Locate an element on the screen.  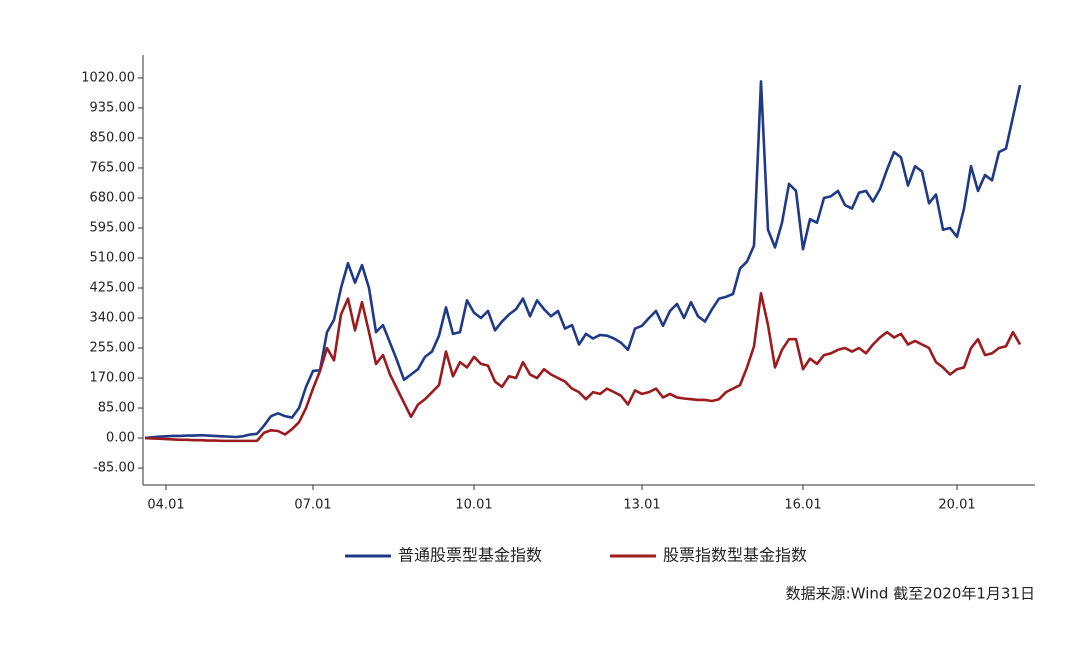
x-tick-label: 07.01 is located at coordinates (312, 505).